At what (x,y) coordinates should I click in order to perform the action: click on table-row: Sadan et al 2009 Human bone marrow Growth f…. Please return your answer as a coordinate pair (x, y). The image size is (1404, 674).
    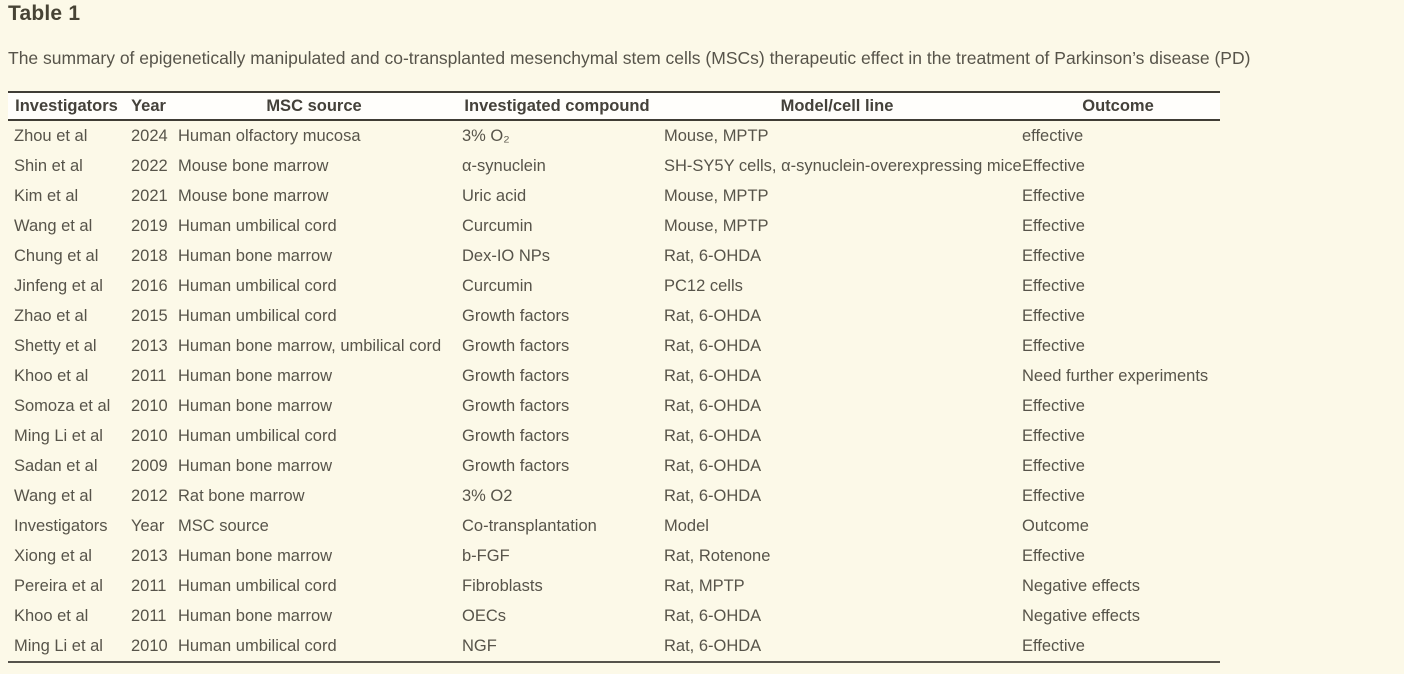
    Looking at the image, I should click on (614, 466).